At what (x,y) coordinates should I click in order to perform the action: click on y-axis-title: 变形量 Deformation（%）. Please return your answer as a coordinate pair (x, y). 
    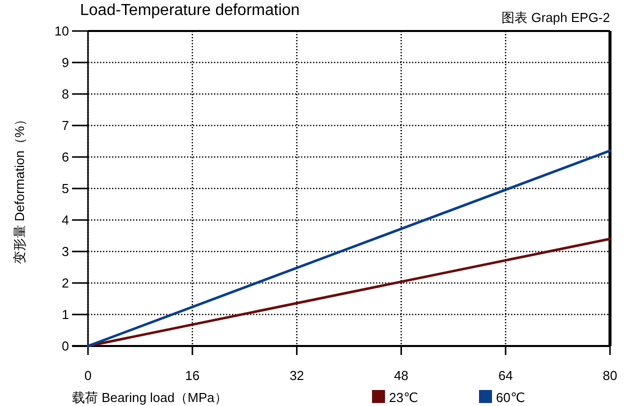
    Looking at the image, I should click on (19, 188).